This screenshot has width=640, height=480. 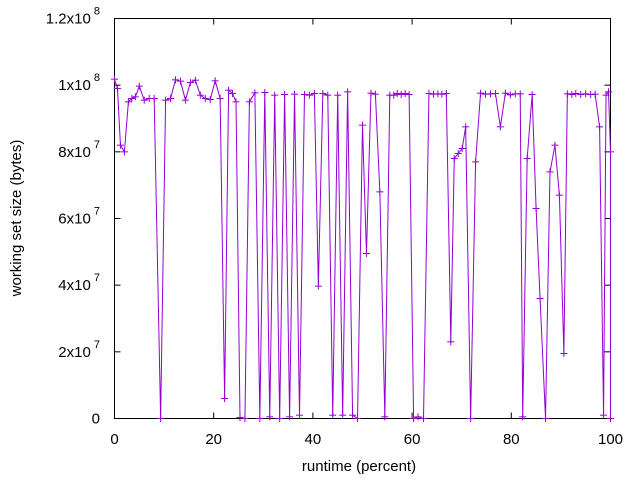 I want to click on y-tick-label: 1x10 8, so click(x=79, y=83).